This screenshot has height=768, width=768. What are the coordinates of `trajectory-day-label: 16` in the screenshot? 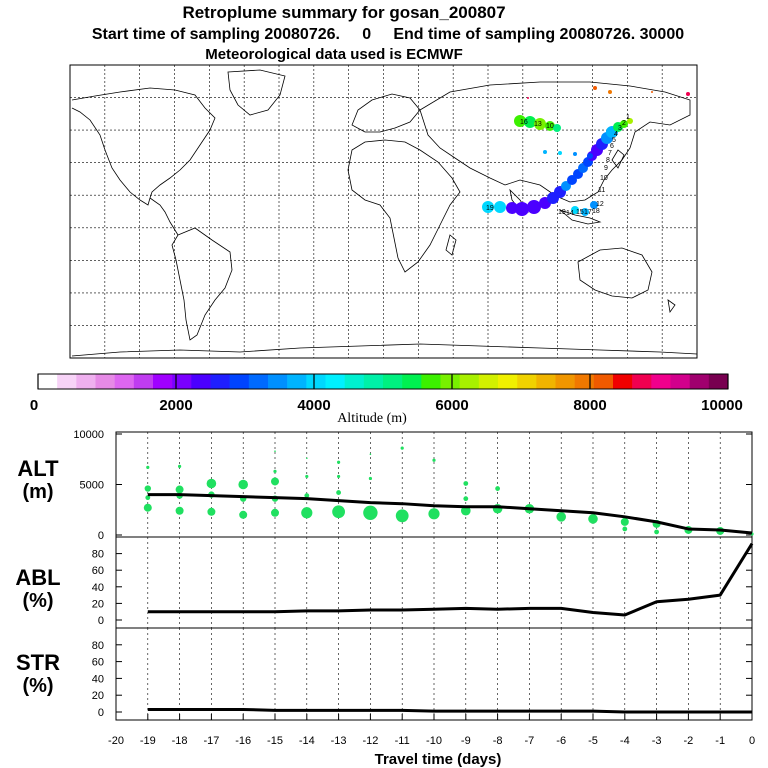 It's located at (524, 122).